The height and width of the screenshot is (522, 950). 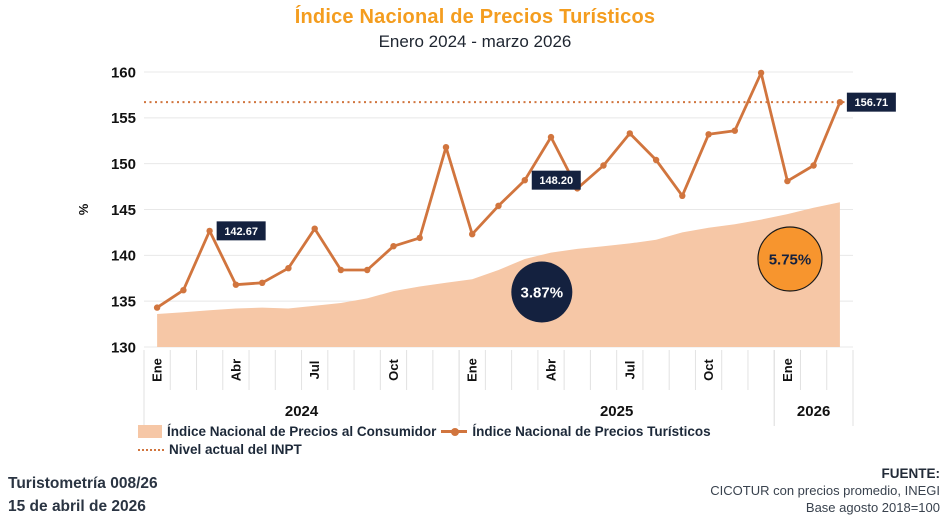 I want to click on year-label: 2026, so click(x=813, y=411).